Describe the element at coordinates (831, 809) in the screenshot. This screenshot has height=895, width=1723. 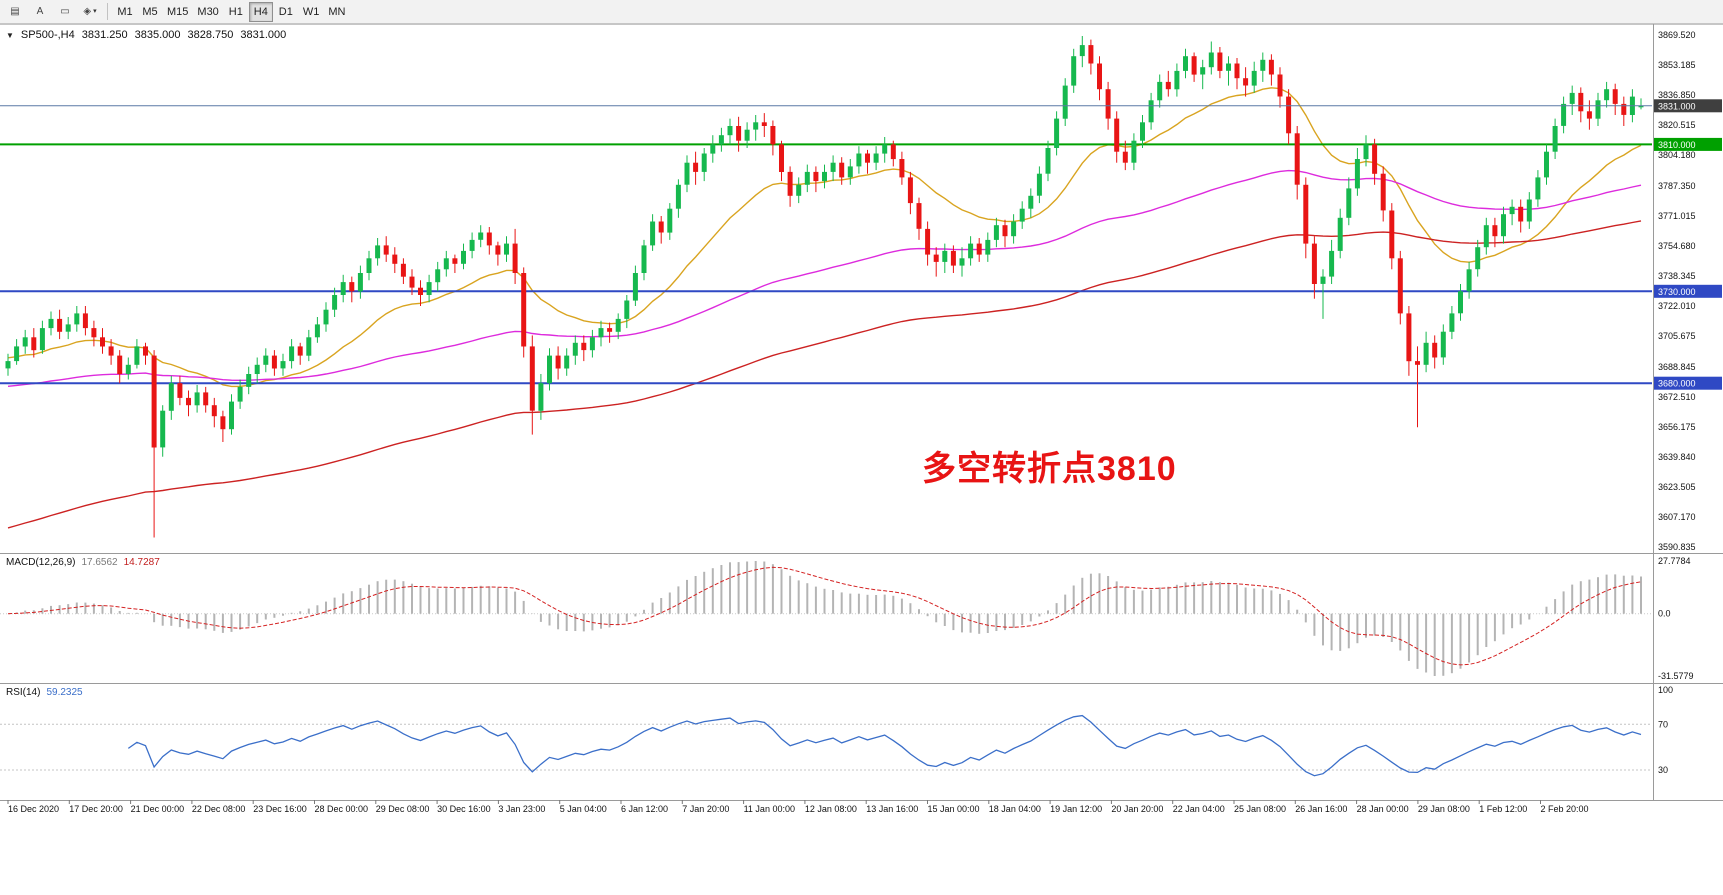
I see `time-axis-label: 12 Jan 08:00` at that location.